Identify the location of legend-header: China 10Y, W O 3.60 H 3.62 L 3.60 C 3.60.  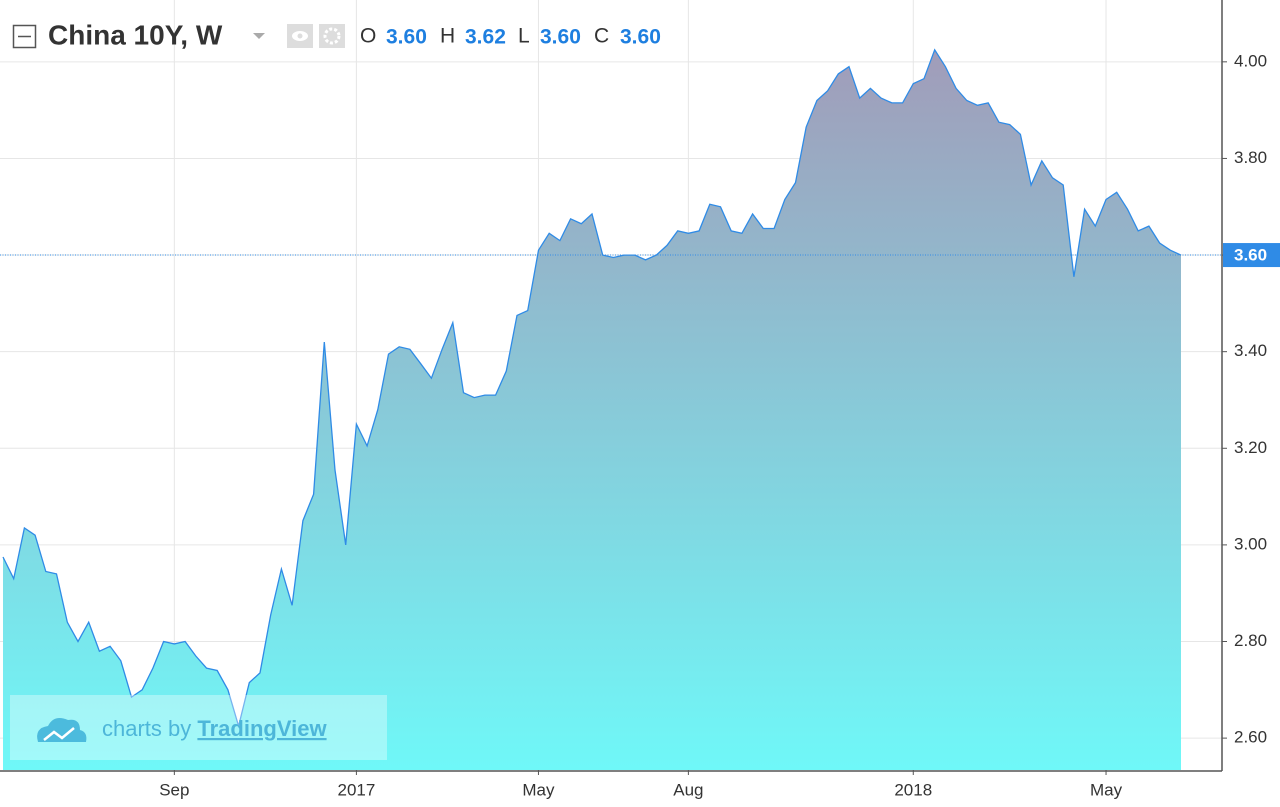
(336, 34).